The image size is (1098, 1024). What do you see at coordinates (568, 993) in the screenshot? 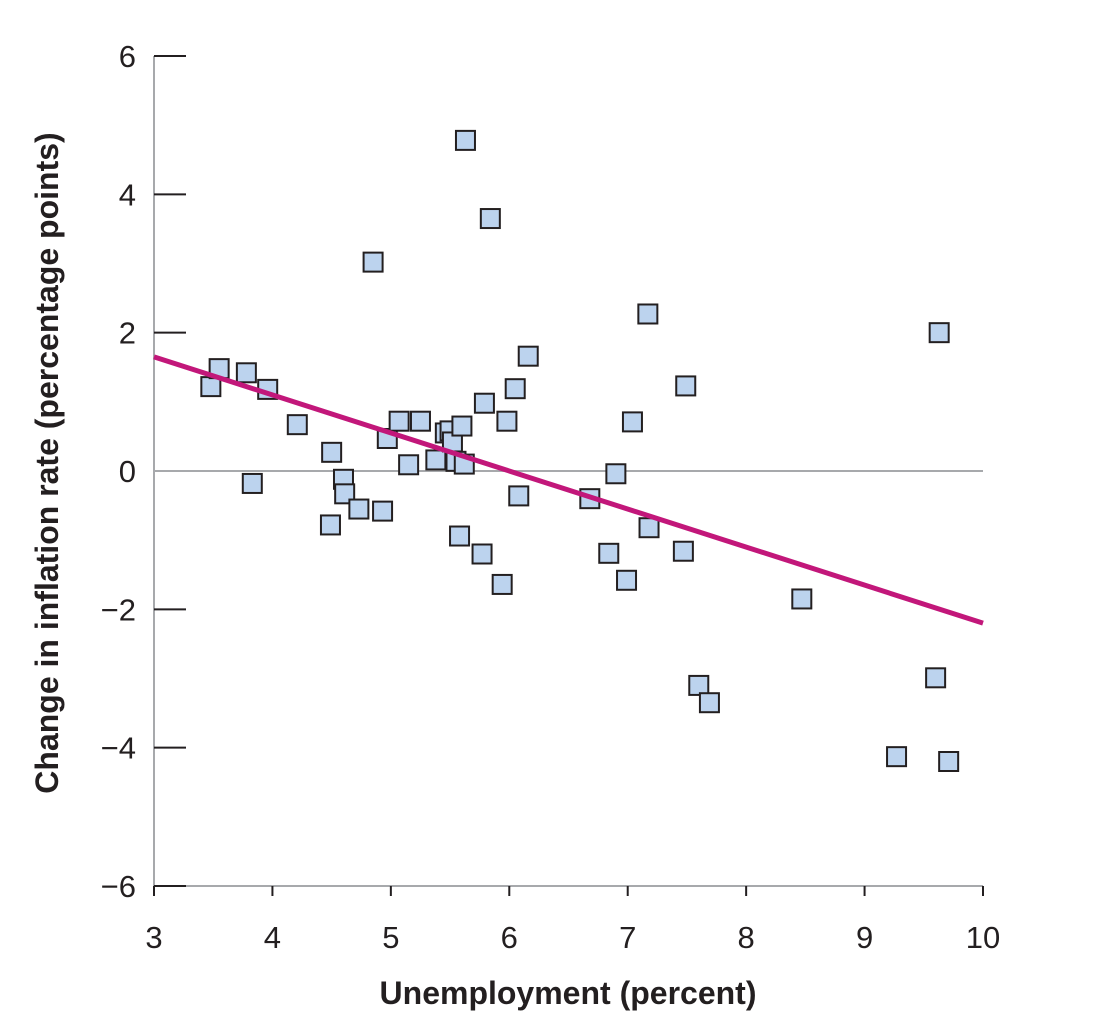
I see `x-axis-title: Unemployment (percent)` at bounding box center [568, 993].